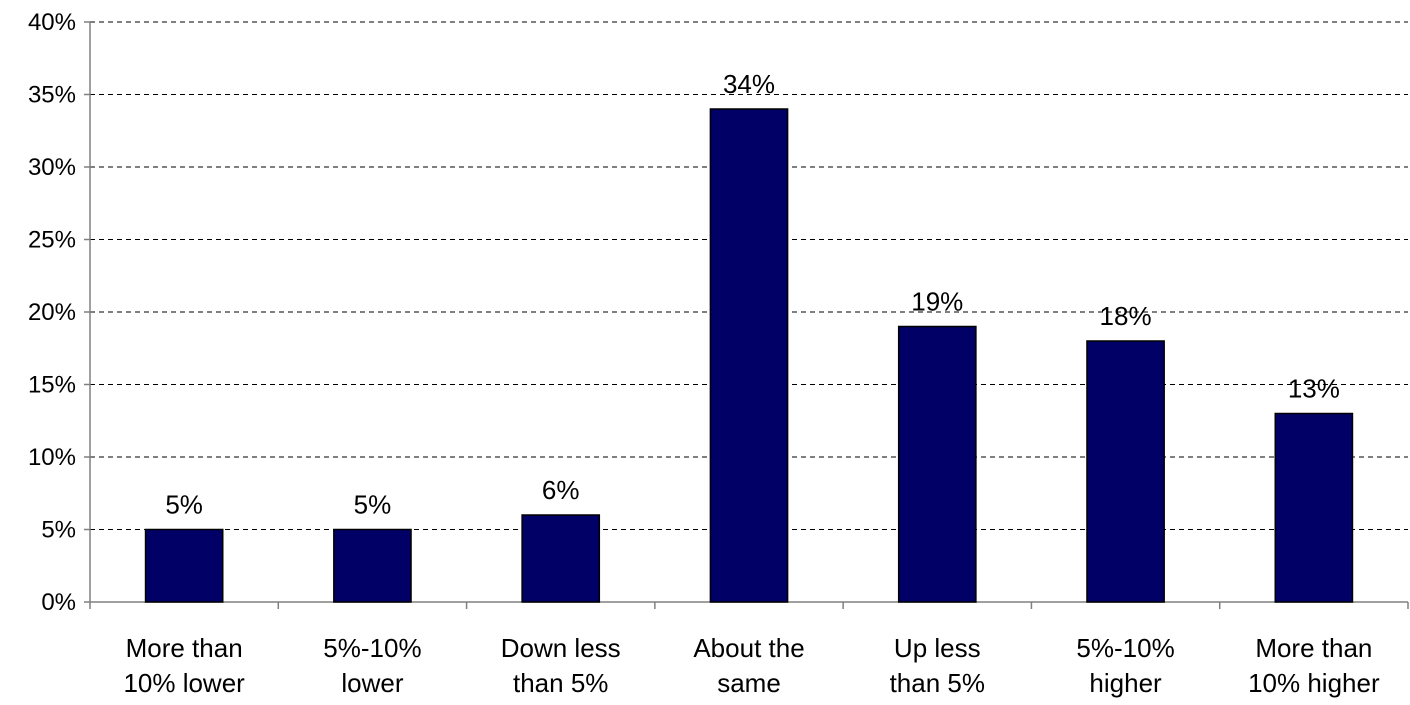 This screenshot has height=705, width=1410. I want to click on data-label: 19%, so click(937, 302).